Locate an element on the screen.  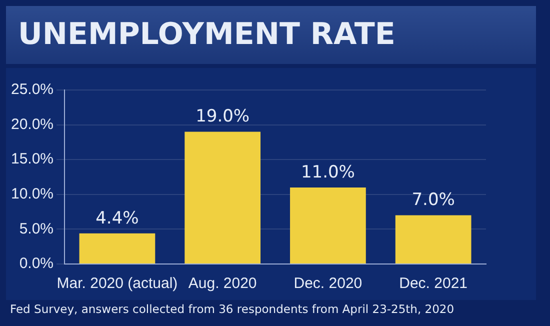
y-tick-label: 0.0% is located at coordinates (36, 263).